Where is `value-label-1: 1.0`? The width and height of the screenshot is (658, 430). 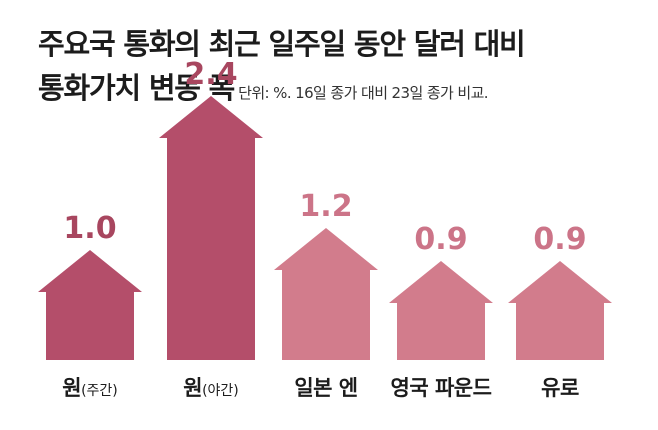 value-label-1: 1.0 is located at coordinates (89, 228).